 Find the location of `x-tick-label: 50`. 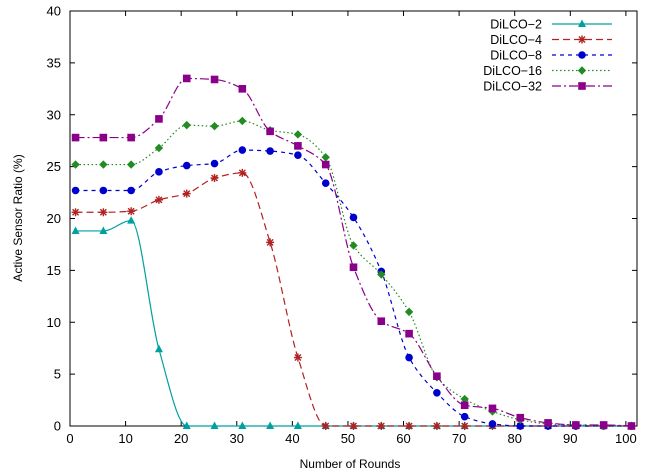

x-tick-label: 50 is located at coordinates (348, 438).